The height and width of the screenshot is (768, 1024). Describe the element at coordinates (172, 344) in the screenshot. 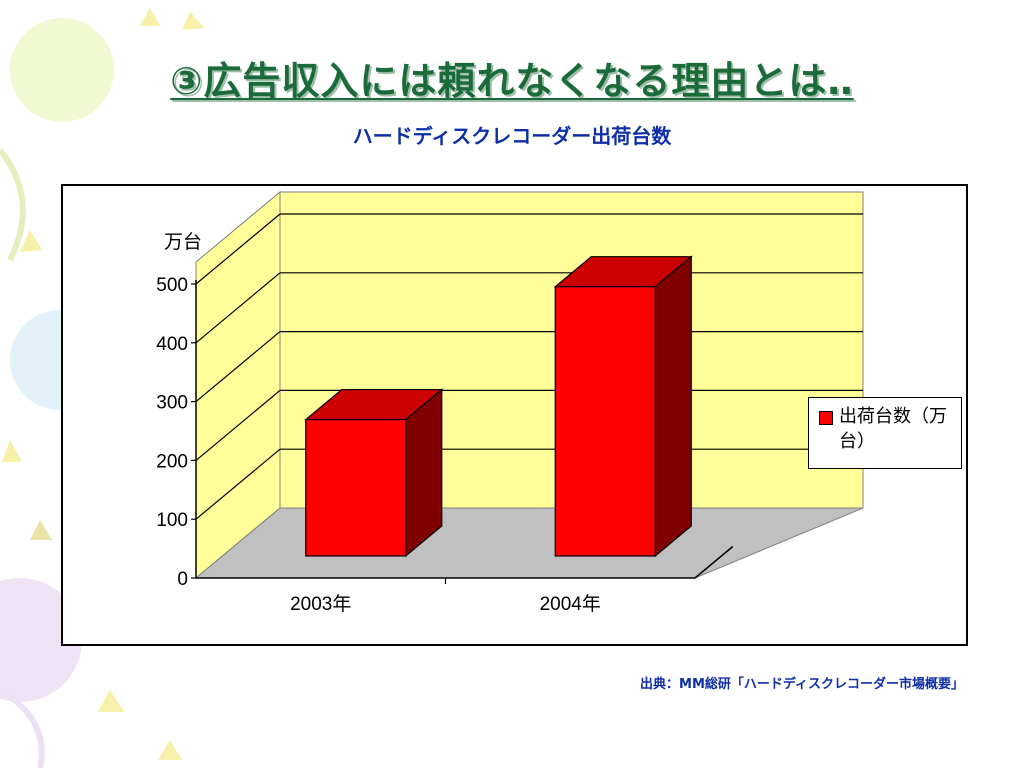

I see `y-tick-label: 400` at that location.